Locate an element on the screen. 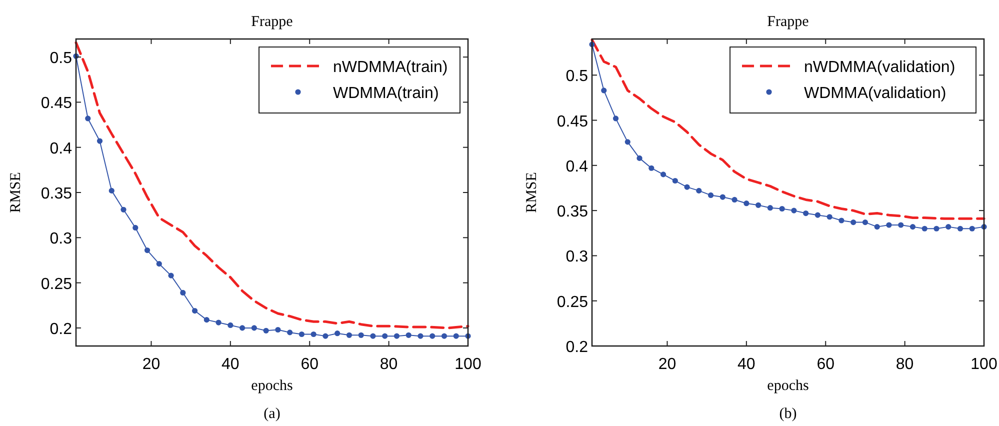  legend-label: WDMMA(train) is located at coordinates (386, 93).